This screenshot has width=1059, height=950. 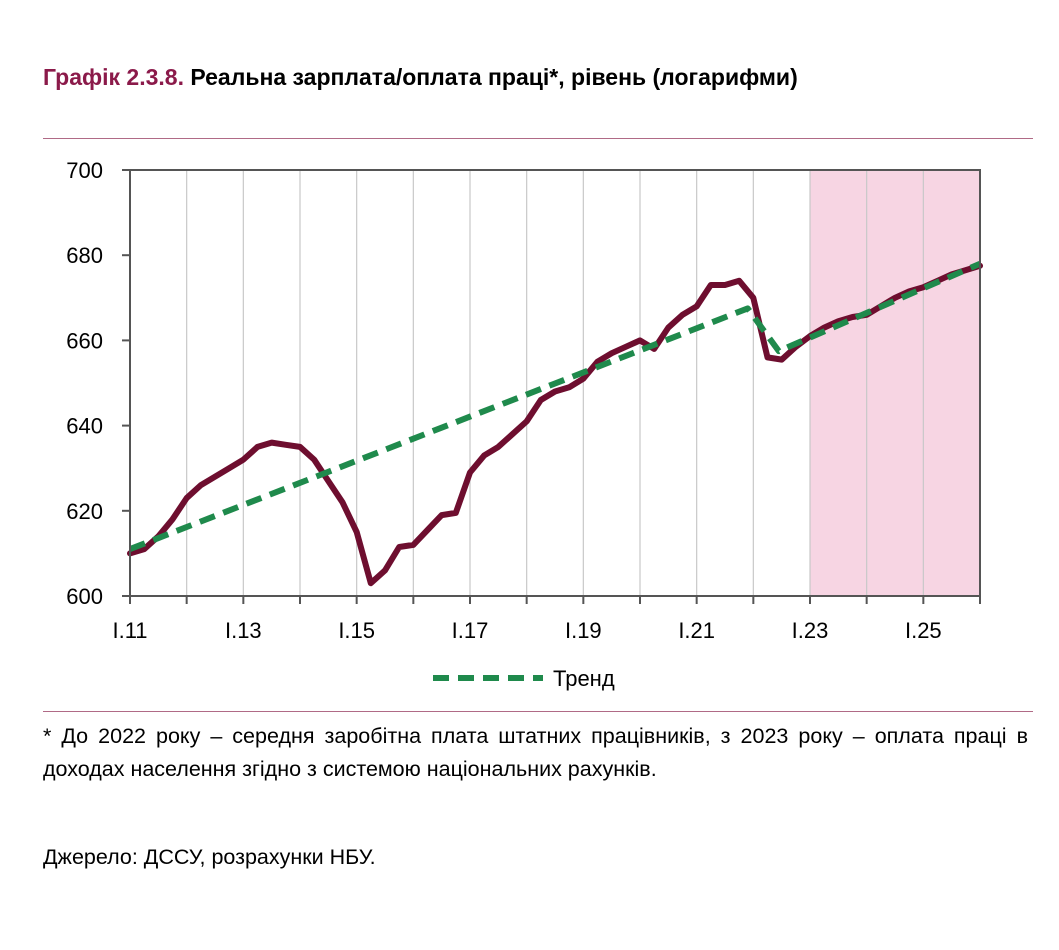 What do you see at coordinates (895, 383) in the screenshot?
I see `forecast-region` at bounding box center [895, 383].